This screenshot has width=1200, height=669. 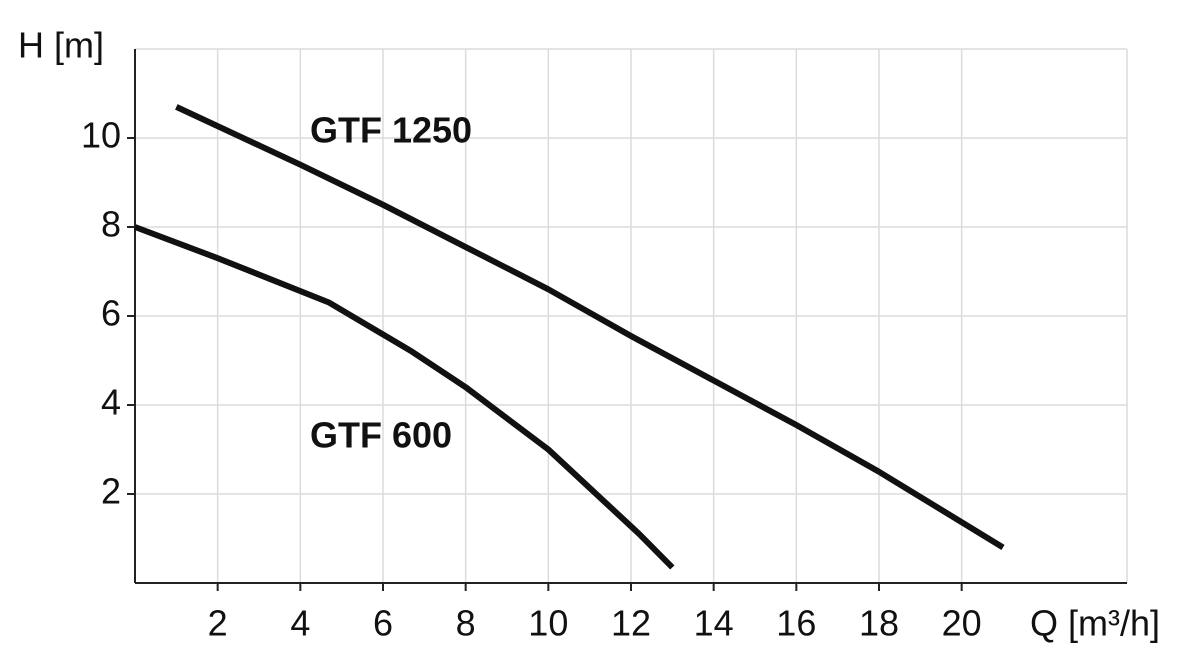 What do you see at coordinates (796, 623) in the screenshot?
I see `x-tick-label: 16` at bounding box center [796, 623].